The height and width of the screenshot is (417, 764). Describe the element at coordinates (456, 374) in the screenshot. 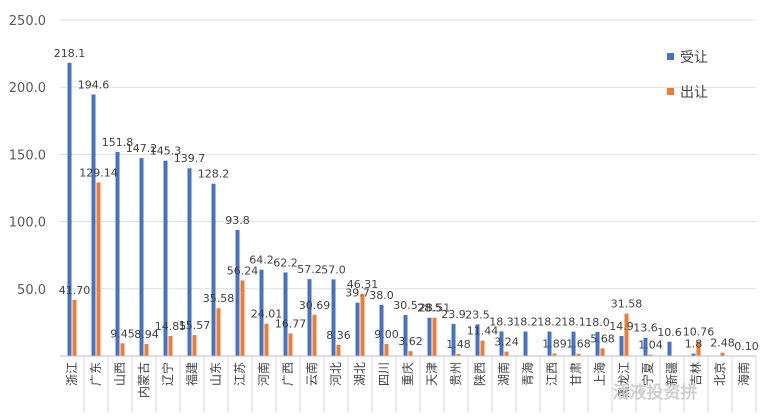

I see `category-label: 贵州` at that location.